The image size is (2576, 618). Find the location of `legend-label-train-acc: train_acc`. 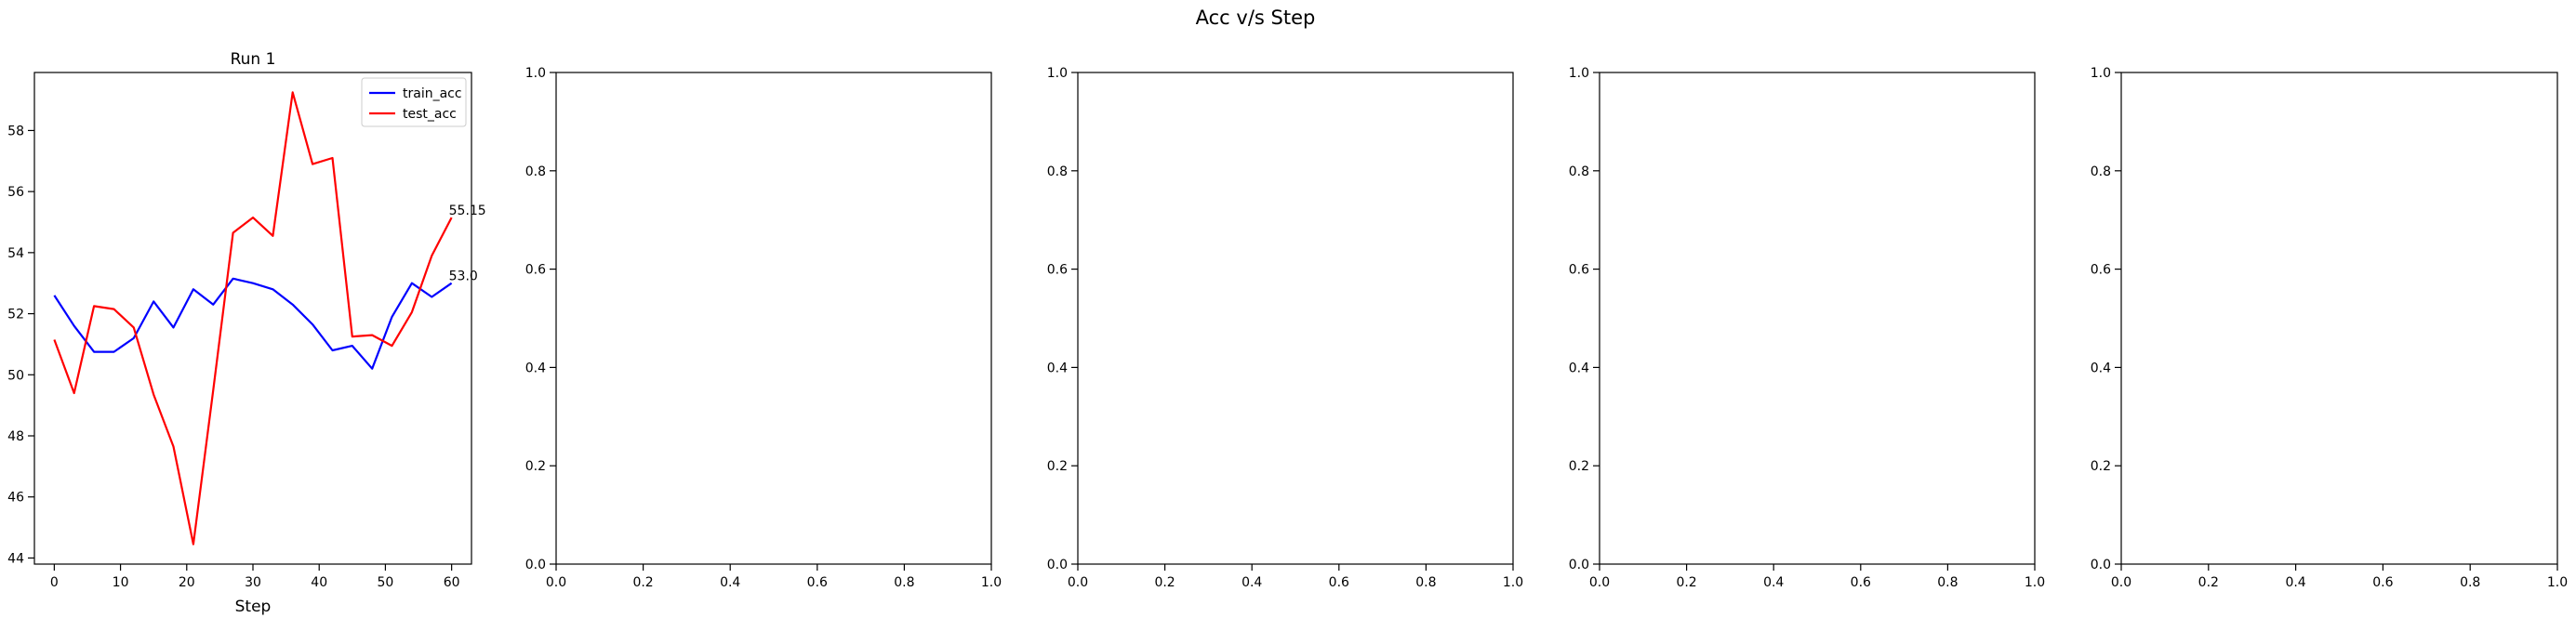

legend-label-train-acc: train_acc is located at coordinates (432, 93).